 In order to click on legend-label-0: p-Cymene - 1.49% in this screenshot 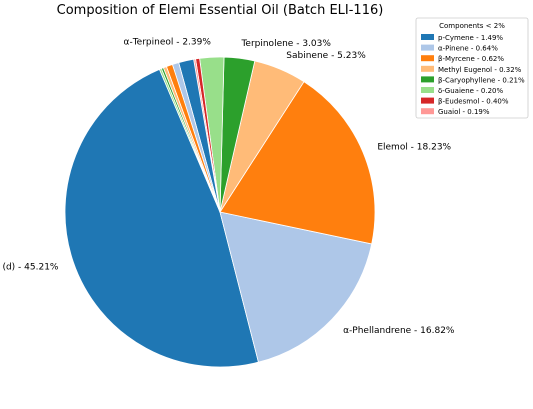, I will do `click(470, 38)`.